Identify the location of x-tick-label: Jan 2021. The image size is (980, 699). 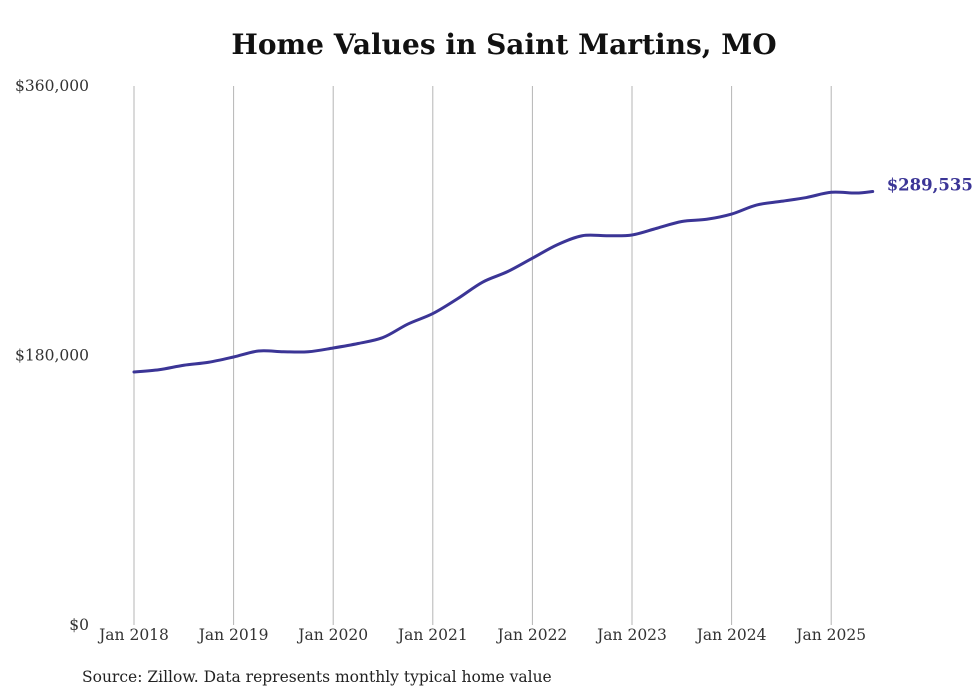
(432, 635).